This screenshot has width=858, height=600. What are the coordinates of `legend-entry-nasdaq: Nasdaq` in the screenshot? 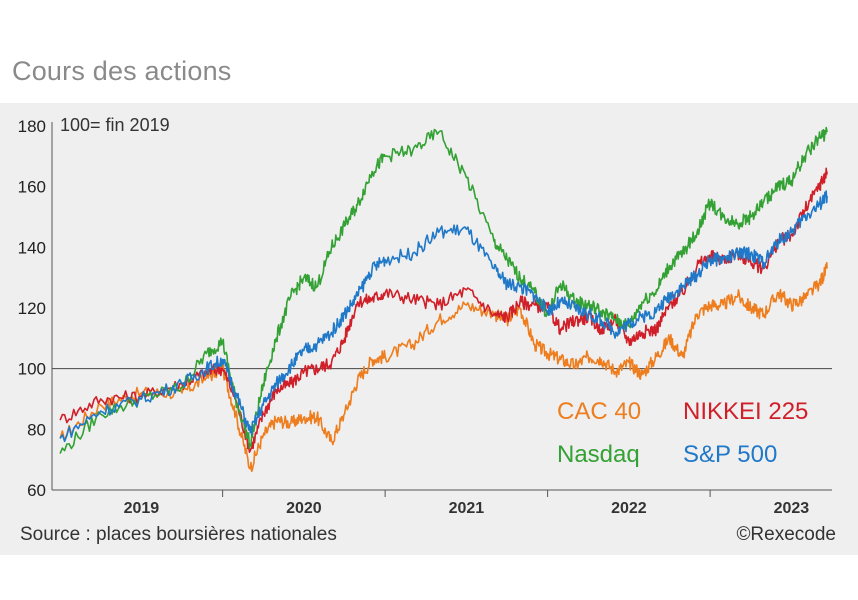 It's located at (598, 454).